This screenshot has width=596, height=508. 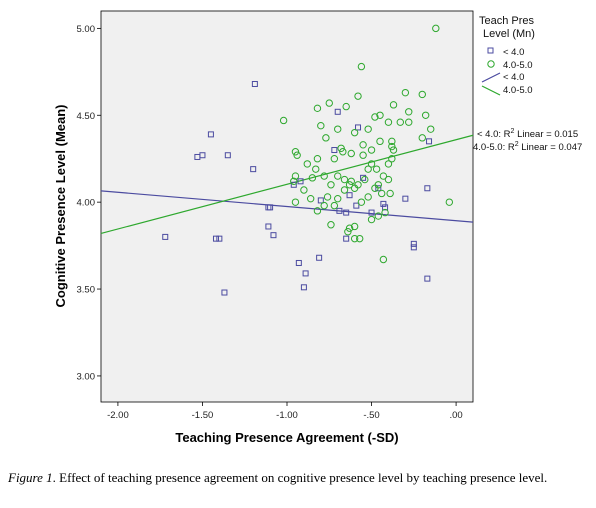 What do you see at coordinates (287, 184) in the screenshot?
I see `fit-lines` at bounding box center [287, 184].